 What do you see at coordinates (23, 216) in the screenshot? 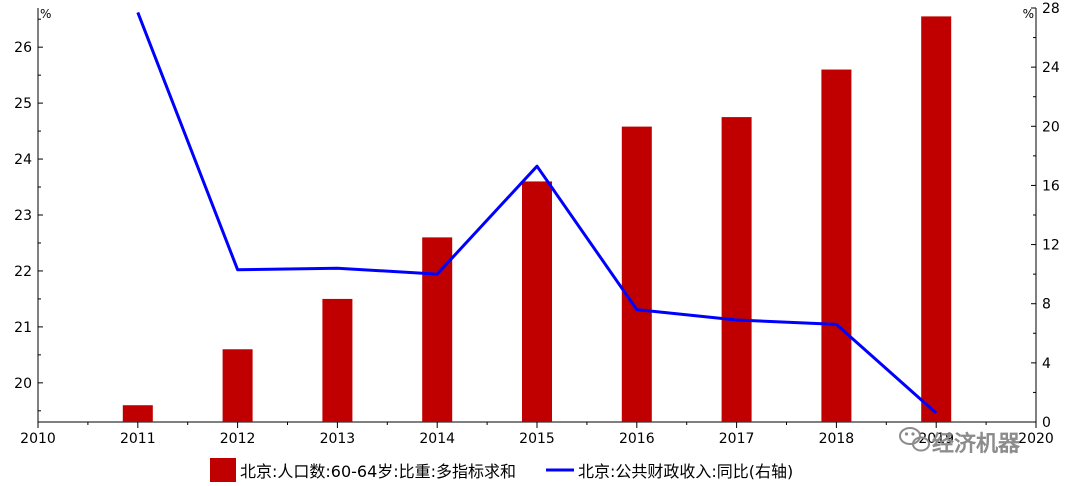
I see `y-left-tick-label: 23` at bounding box center [23, 216].